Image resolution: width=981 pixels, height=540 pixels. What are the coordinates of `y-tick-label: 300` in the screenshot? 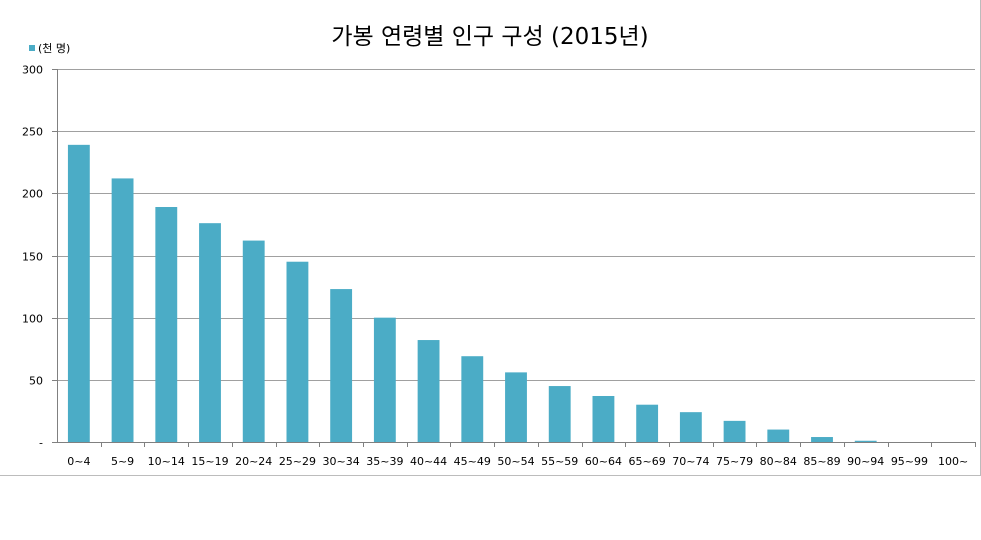 It's located at (32, 70).